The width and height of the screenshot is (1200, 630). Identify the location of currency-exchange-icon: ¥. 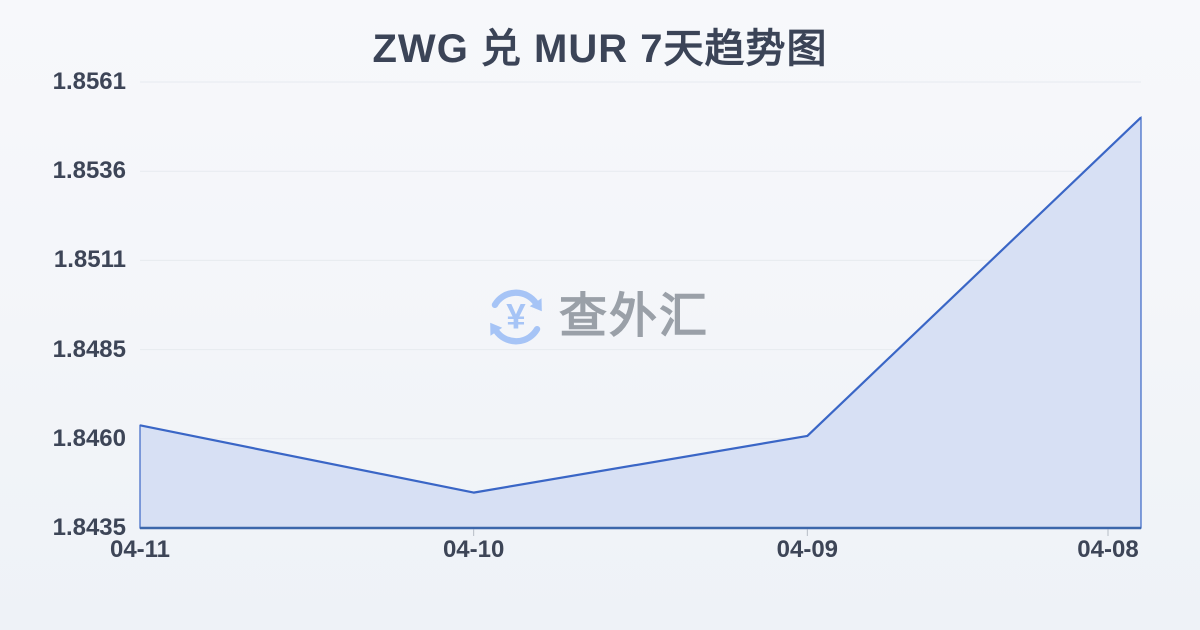
(516, 317).